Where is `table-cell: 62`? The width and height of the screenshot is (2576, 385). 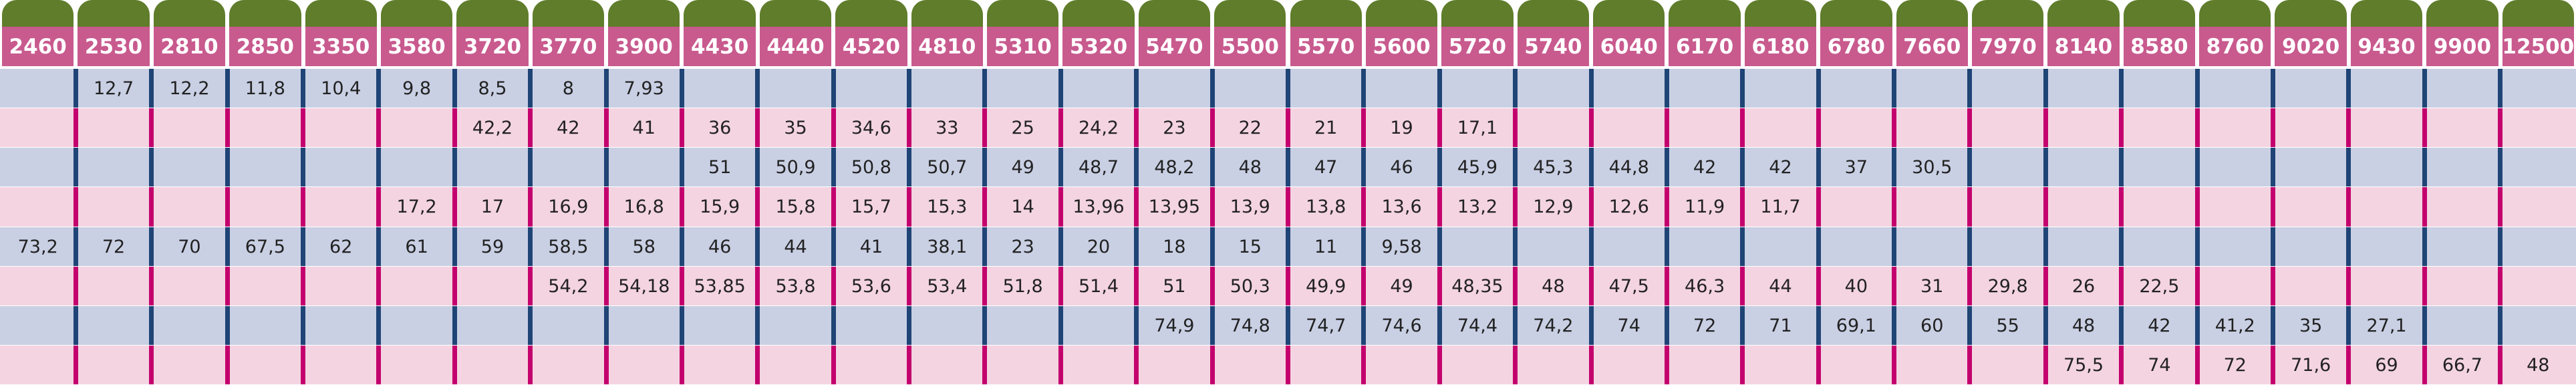
table-cell: 62 is located at coordinates (341, 246).